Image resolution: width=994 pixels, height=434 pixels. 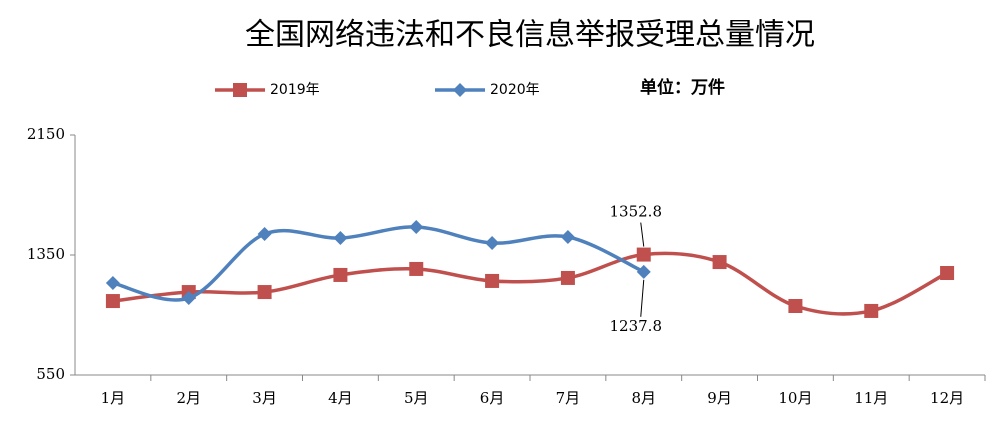 I want to click on legend-label: 2019年, so click(x=295, y=90).